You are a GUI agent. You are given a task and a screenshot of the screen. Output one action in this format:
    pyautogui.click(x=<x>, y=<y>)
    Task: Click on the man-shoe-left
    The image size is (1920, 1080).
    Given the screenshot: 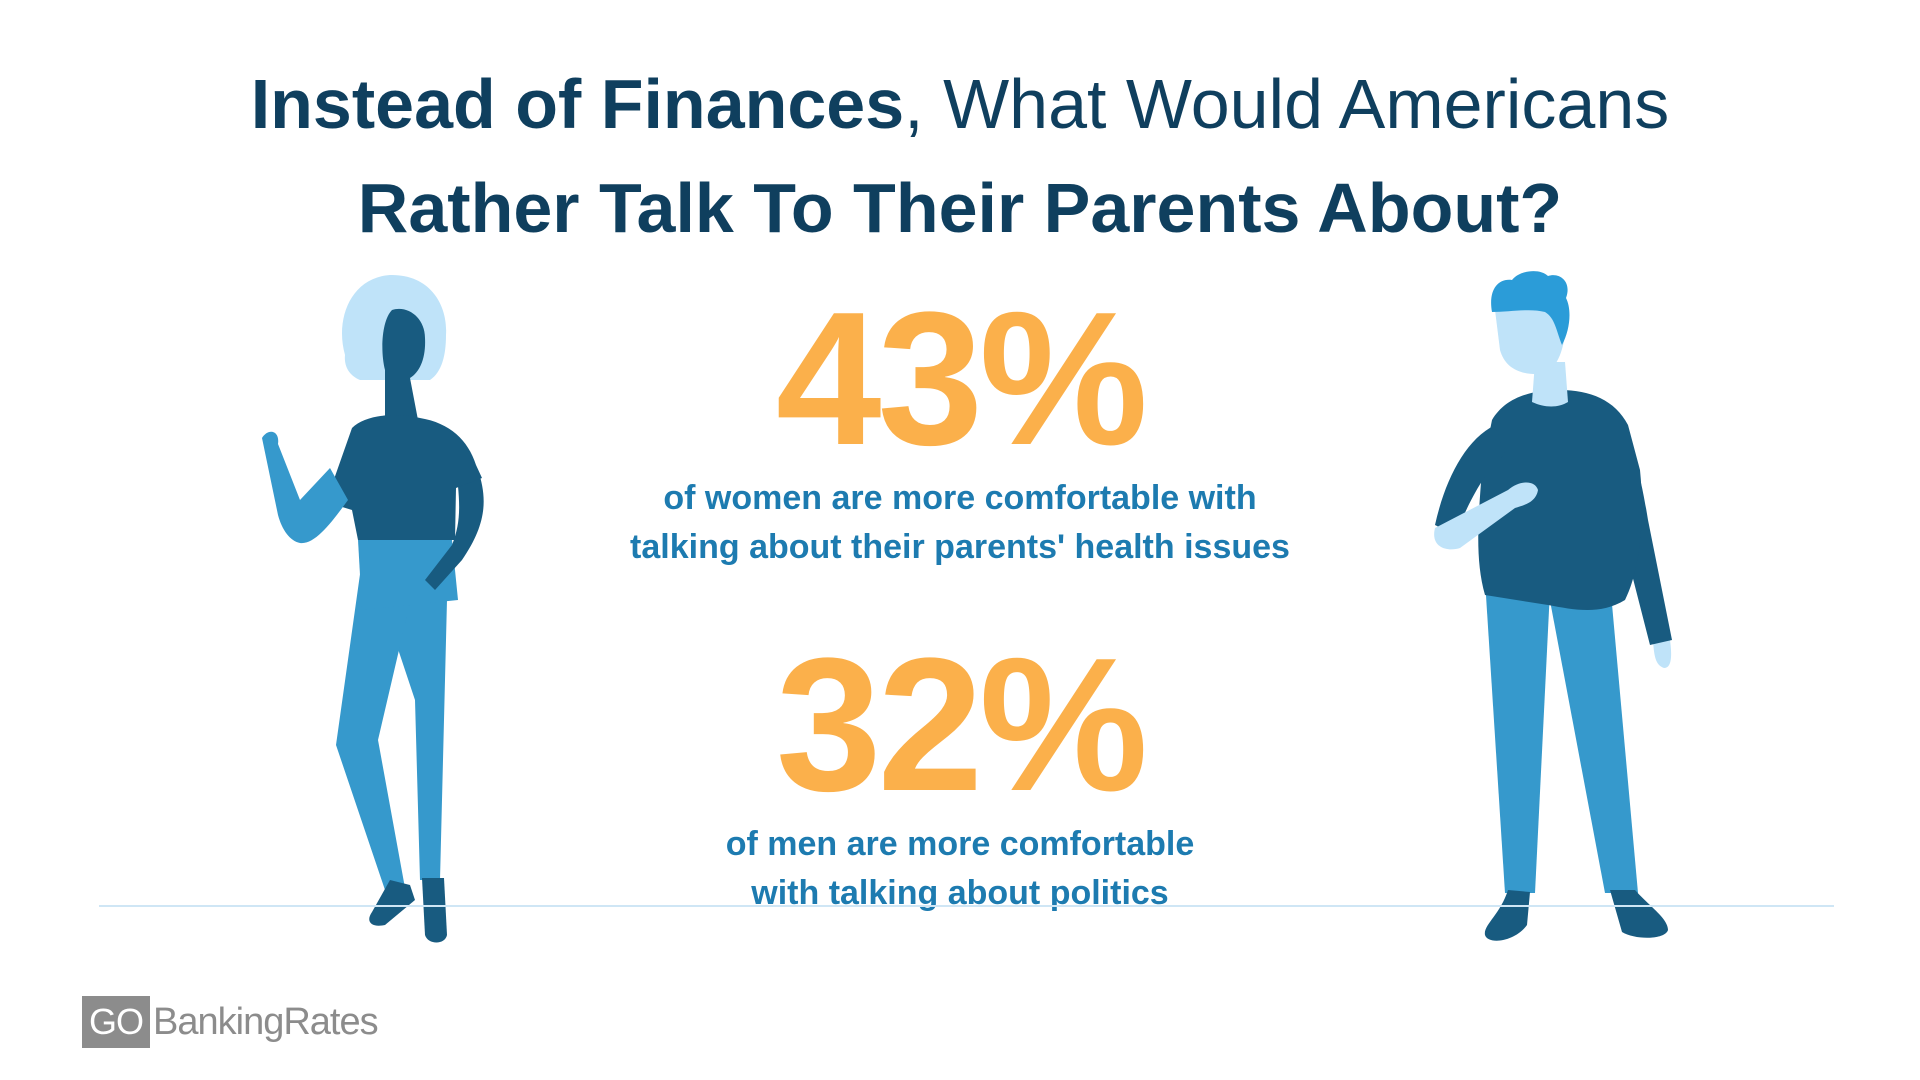 What is the action you would take?
    pyautogui.click(x=1507, y=915)
    